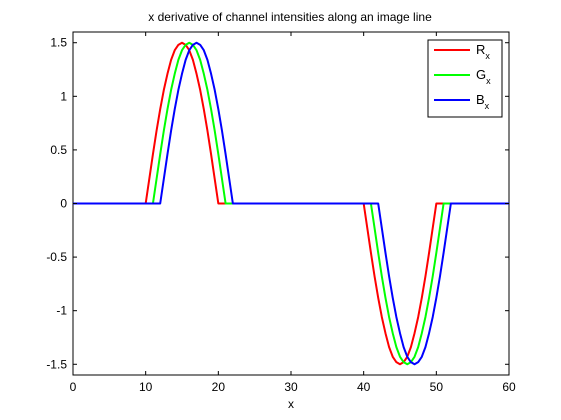 The height and width of the screenshot is (420, 561). I want to click on x-tick-label: 30, so click(291, 387).